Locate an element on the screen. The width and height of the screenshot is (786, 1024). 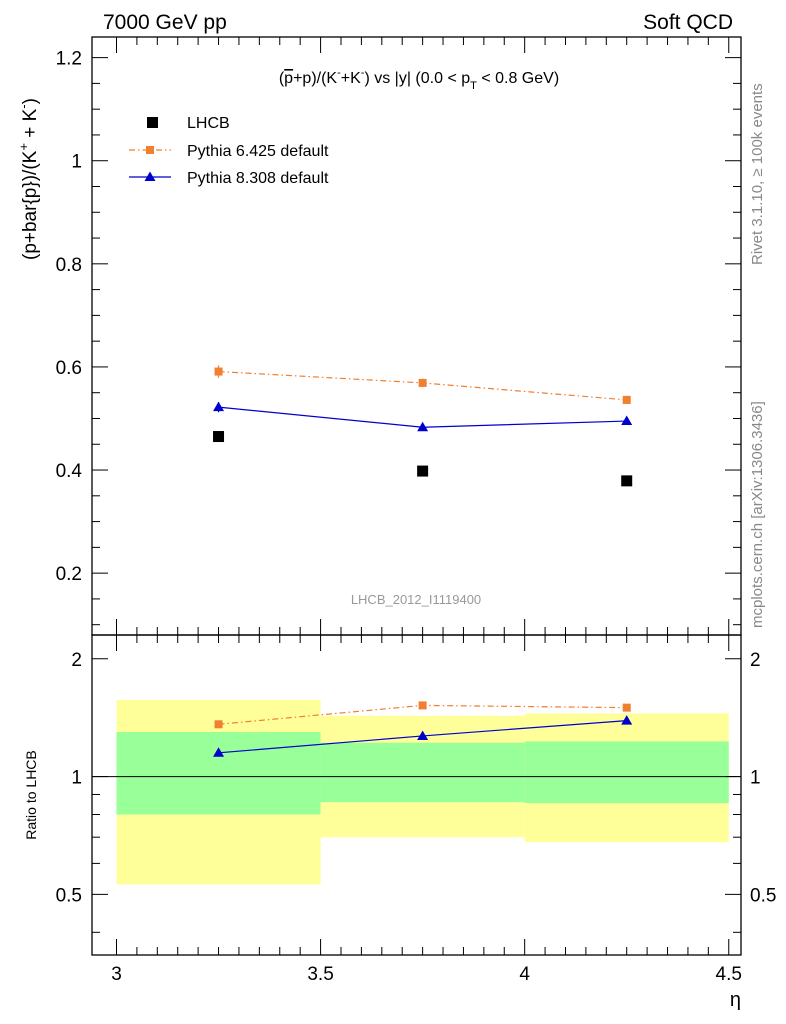
main-ytick-label: 0.4 is located at coordinates (69, 471).